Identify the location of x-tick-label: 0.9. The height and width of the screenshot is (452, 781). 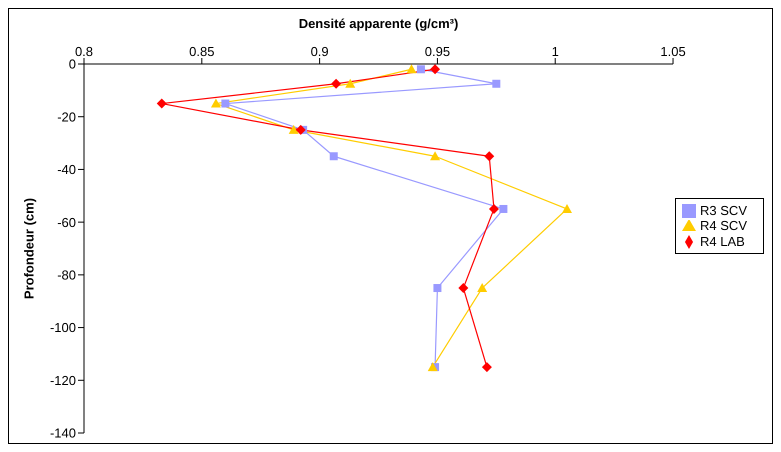
(319, 51).